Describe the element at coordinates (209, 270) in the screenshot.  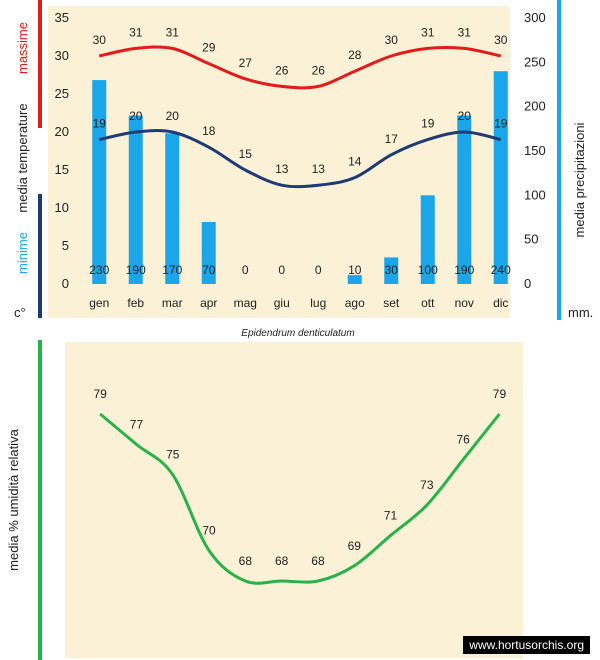
I see `precip-data-label: 70` at that location.